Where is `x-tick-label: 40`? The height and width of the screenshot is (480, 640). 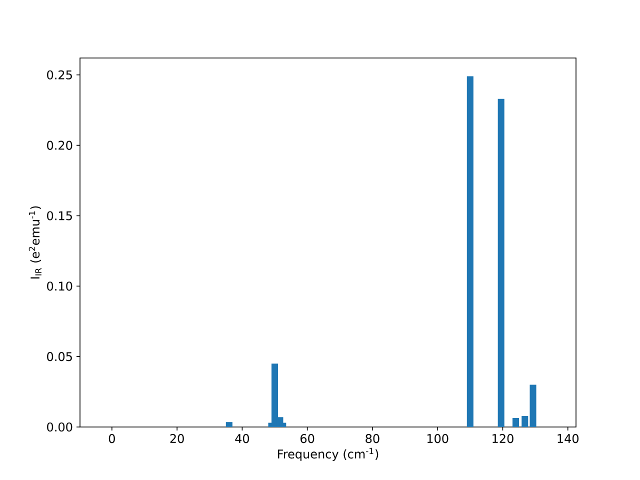
x-tick-label: 40 is located at coordinates (242, 439).